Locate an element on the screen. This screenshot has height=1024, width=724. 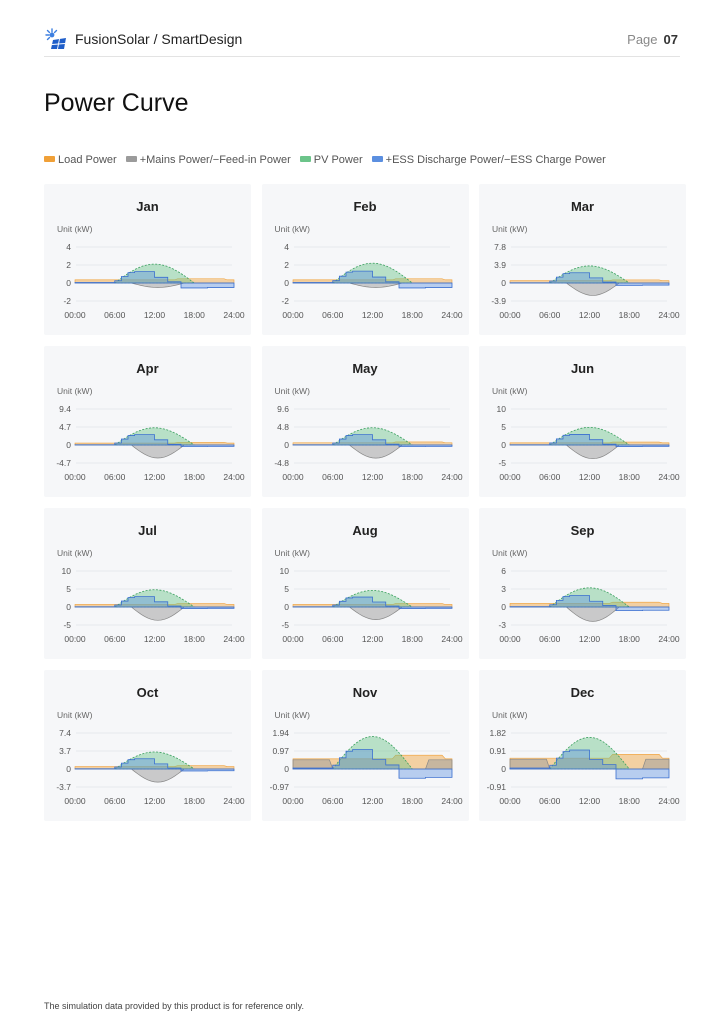
y-tick-label: 2 is located at coordinates (286, 265).